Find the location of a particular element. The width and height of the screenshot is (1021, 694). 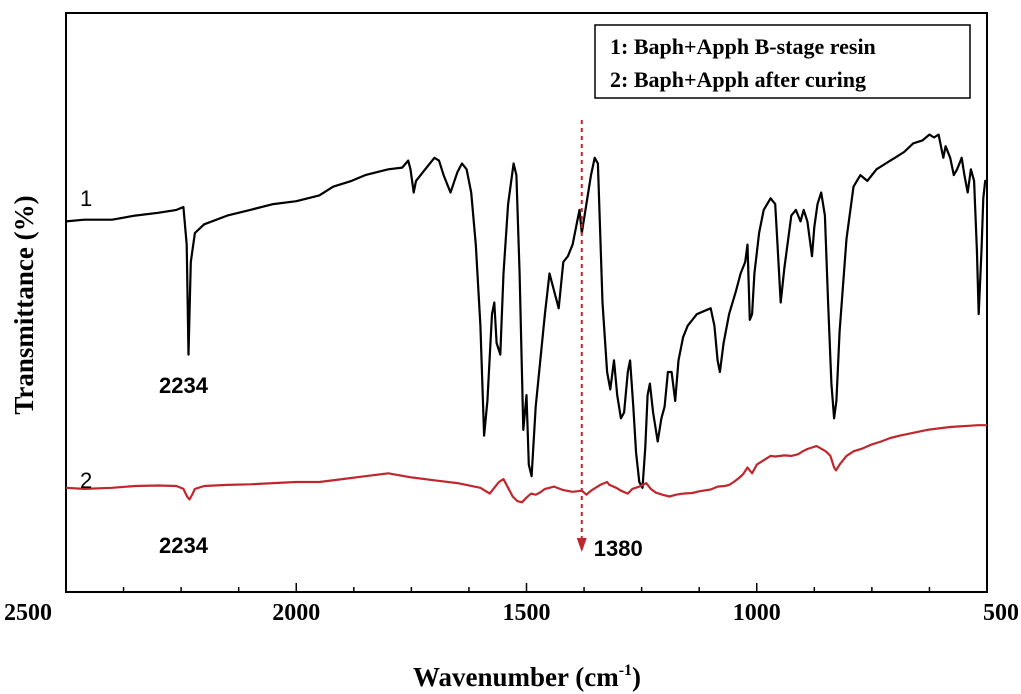

x-tick-label: 1500 is located at coordinates (527, 613).